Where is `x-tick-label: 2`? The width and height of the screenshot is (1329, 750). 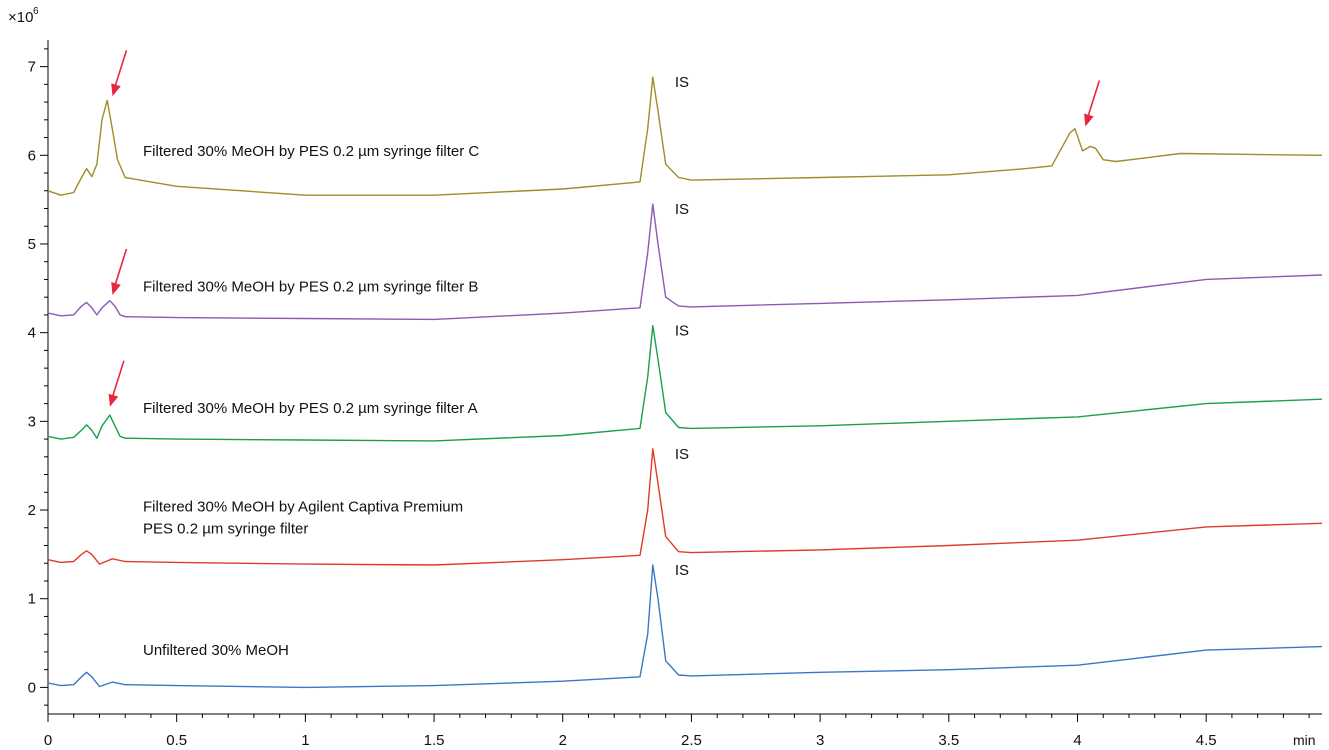 x-tick-label: 2 is located at coordinates (563, 740).